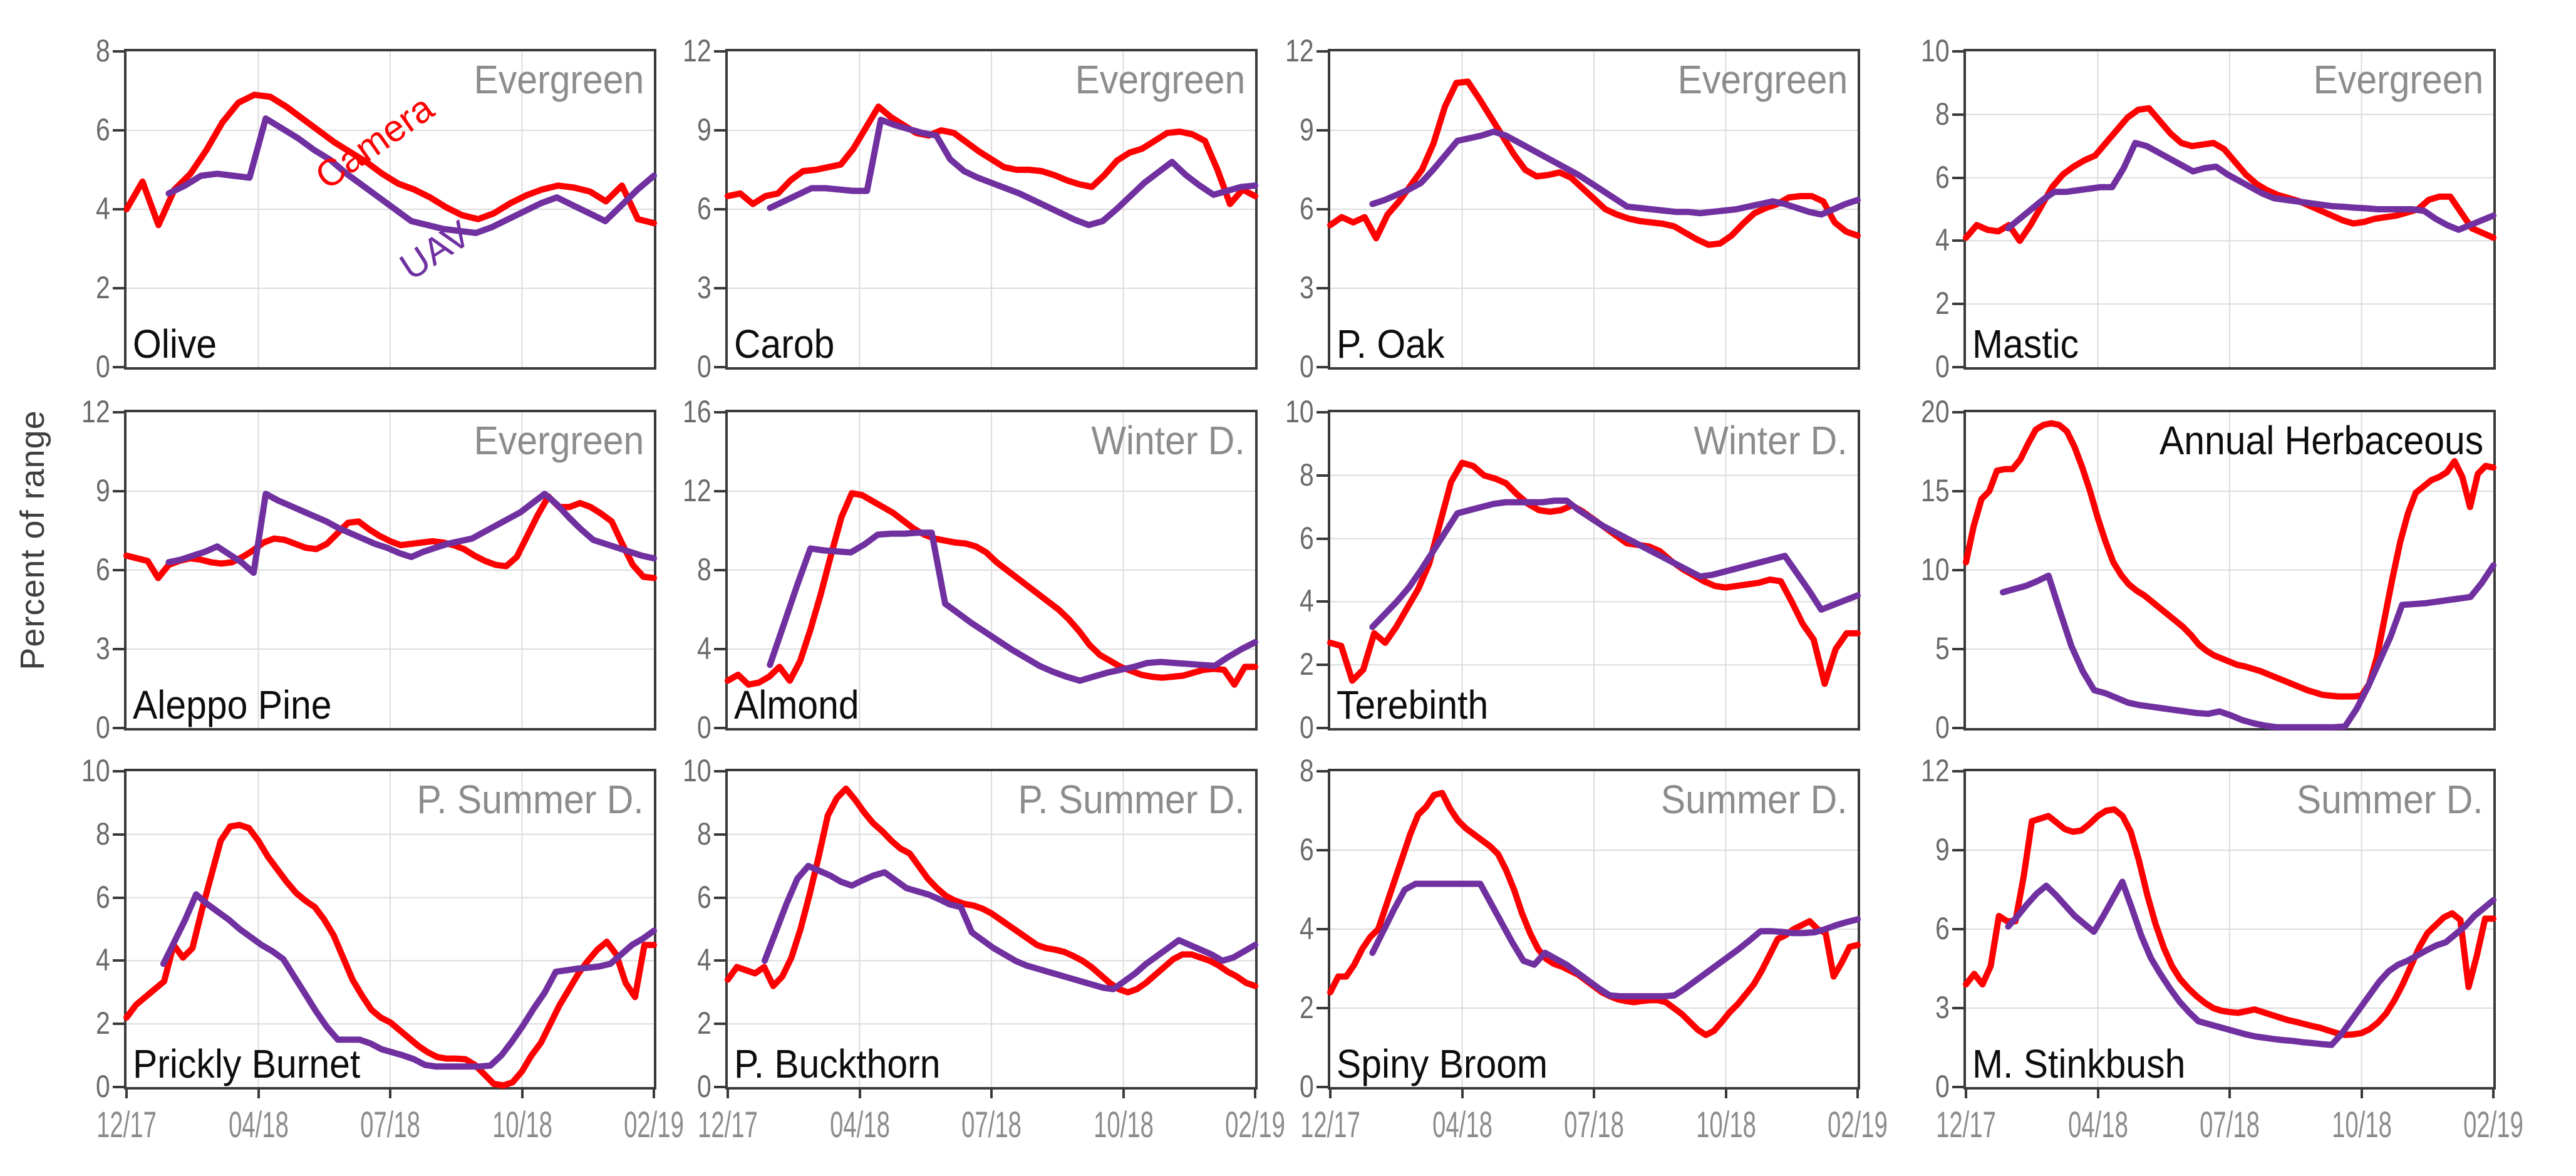  What do you see at coordinates (175, 344) in the screenshot?
I see `species-label: Olive` at bounding box center [175, 344].